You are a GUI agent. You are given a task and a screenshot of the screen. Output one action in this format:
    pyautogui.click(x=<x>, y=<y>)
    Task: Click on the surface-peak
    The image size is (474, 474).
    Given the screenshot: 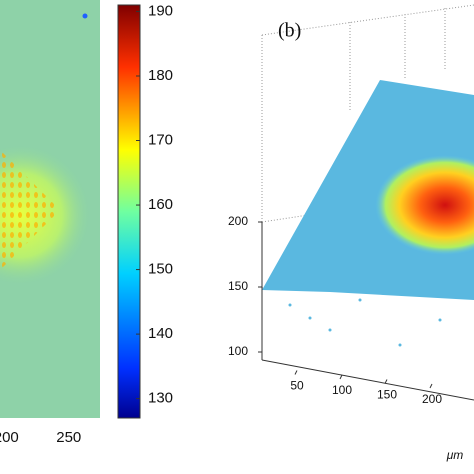 What is the action you would take?
    pyautogui.click(x=424, y=205)
    